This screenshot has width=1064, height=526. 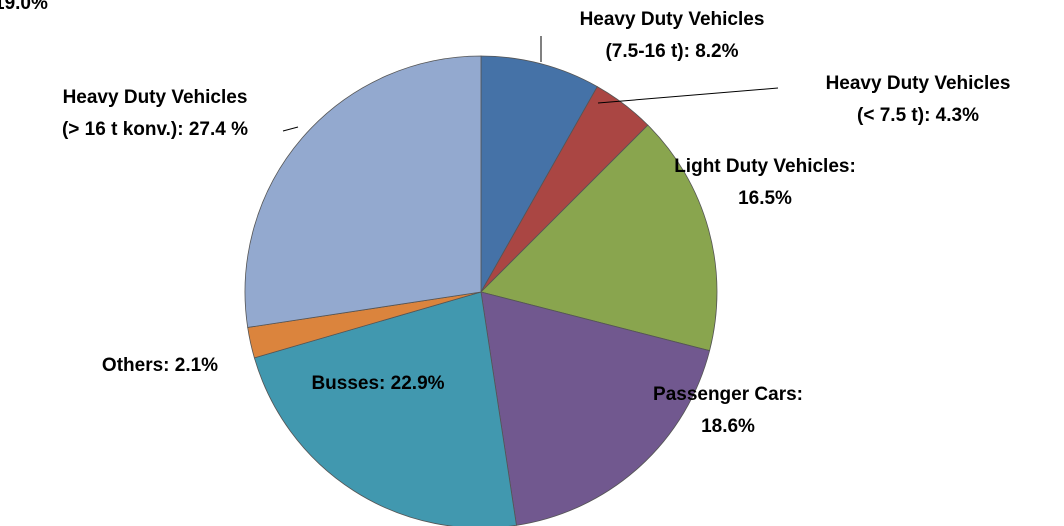 What do you see at coordinates (728, 426) in the screenshot?
I see `data-label: 18.6%` at bounding box center [728, 426].